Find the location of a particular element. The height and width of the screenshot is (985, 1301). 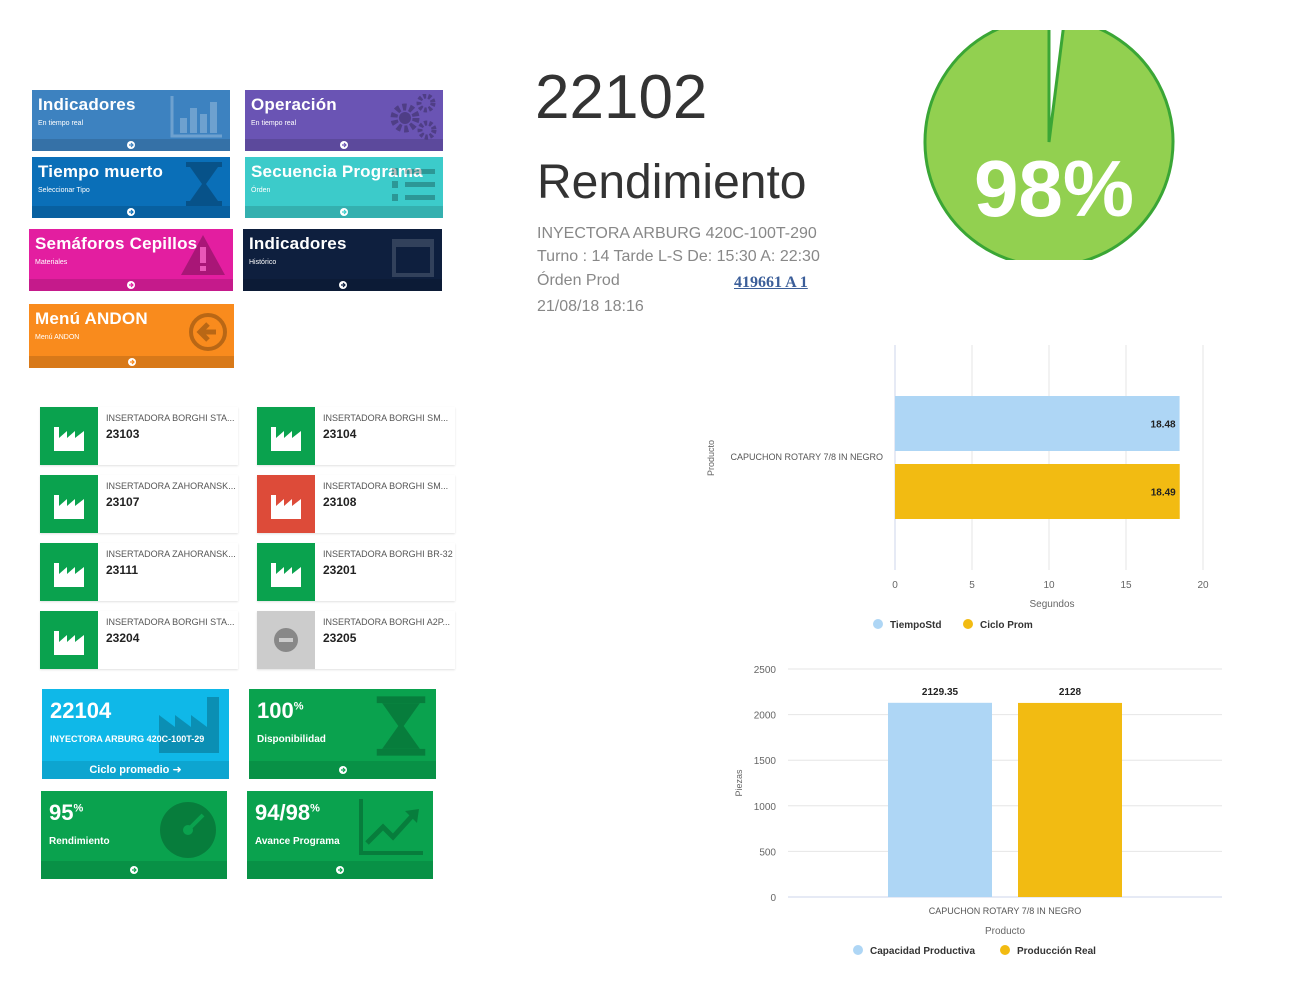

tile-title: Operación is located at coordinates (294, 104).